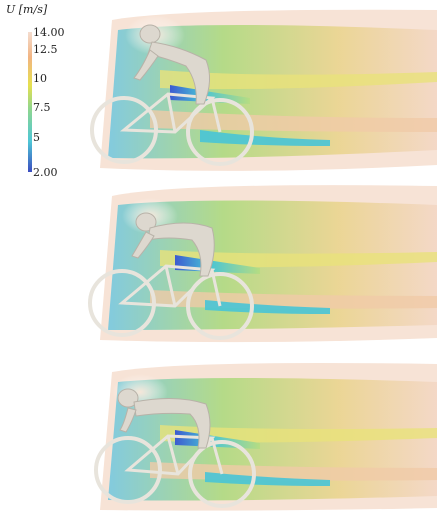 This screenshot has width=437, height=516. I want to click on colorbar-tick-label: 5, so click(36, 137).